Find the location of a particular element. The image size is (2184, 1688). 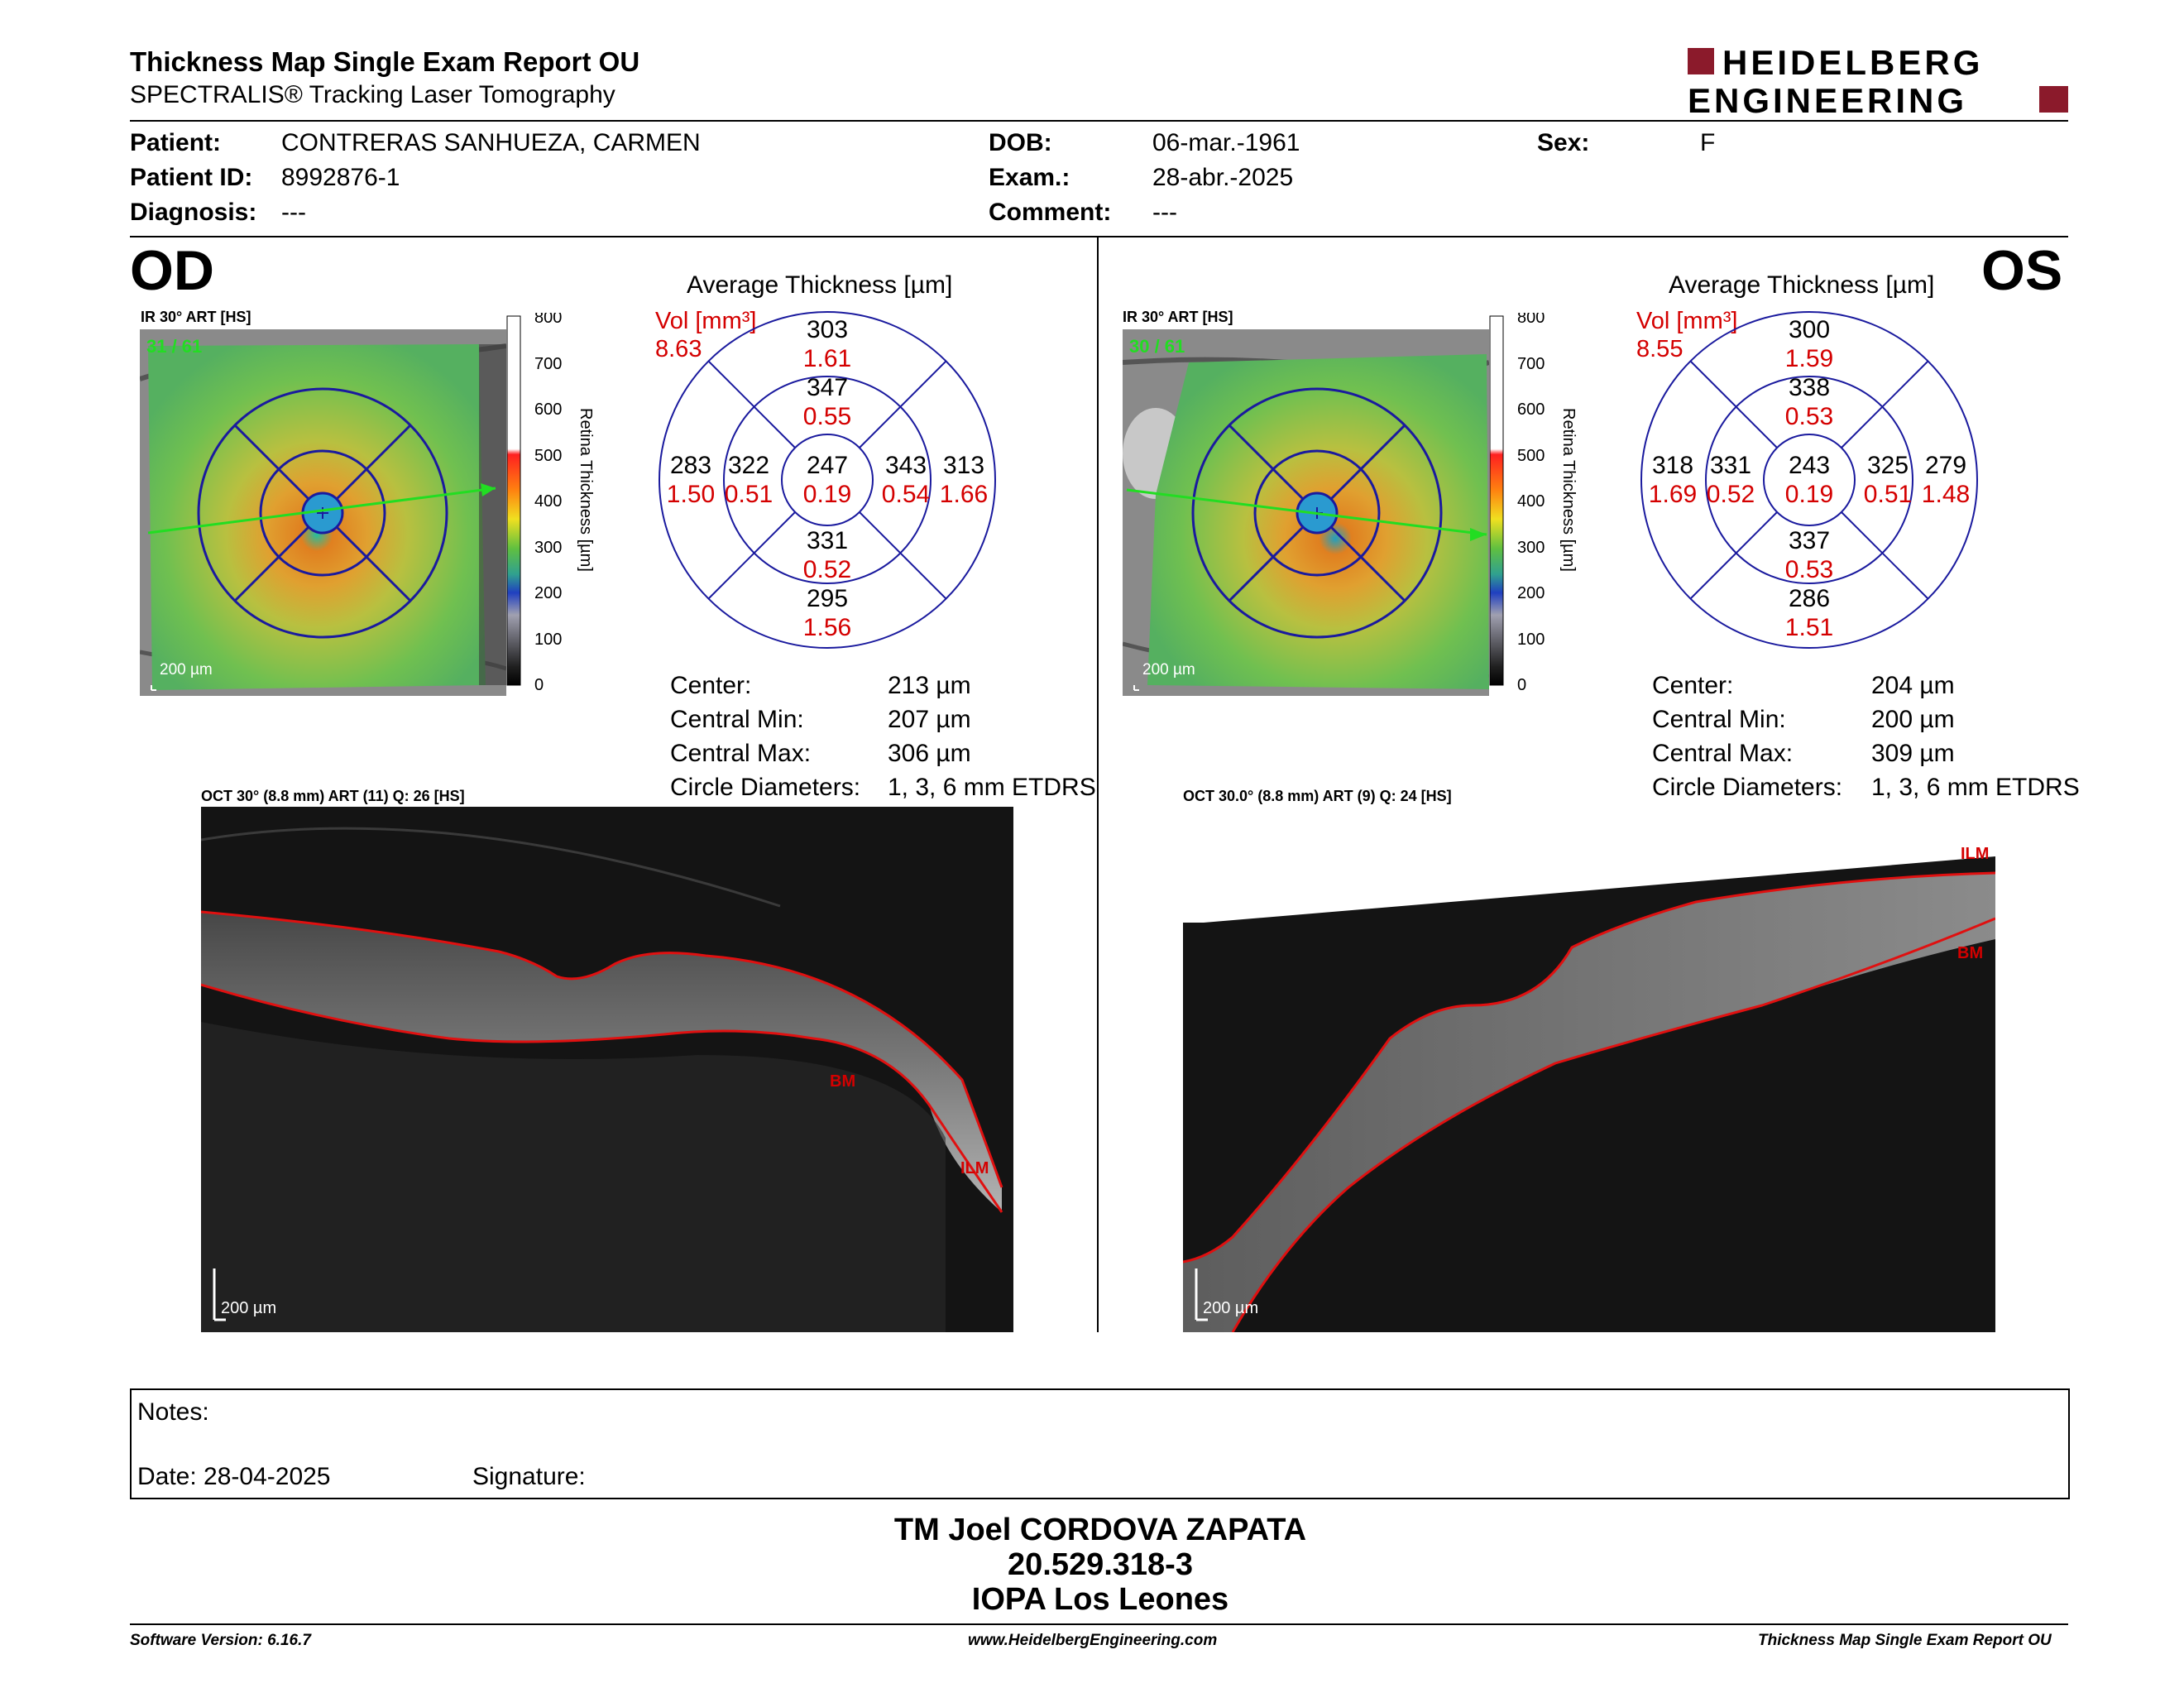

footer-report-name: Thickness Map Single Exam Report OU is located at coordinates (1905, 1640).